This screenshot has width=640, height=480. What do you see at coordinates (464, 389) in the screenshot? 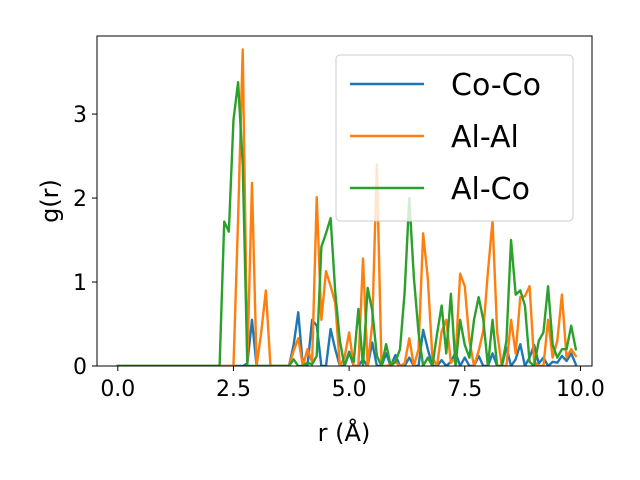
I see `x-tick-label: 7.5` at bounding box center [464, 389].